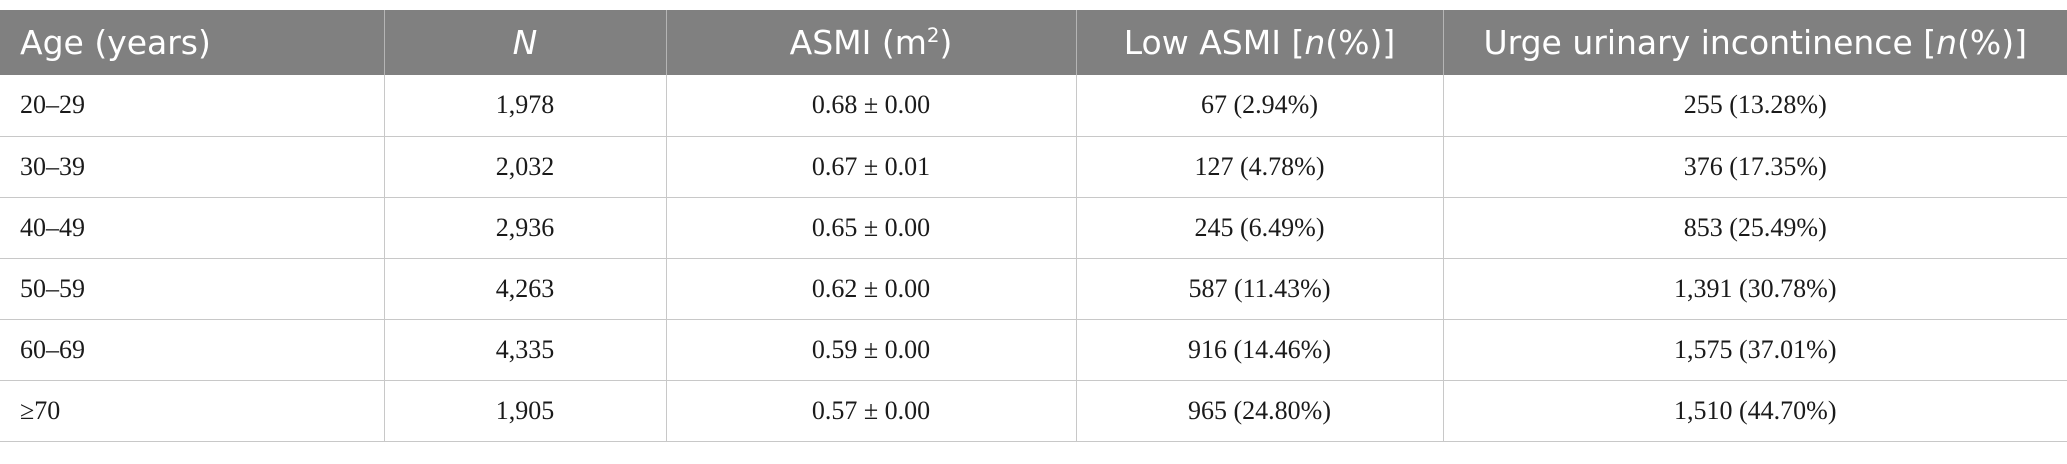 The image size is (2067, 464). Describe the element at coordinates (1754, 289) in the screenshot. I see `cell-urge: 1,391 (30.78%)` at that location.